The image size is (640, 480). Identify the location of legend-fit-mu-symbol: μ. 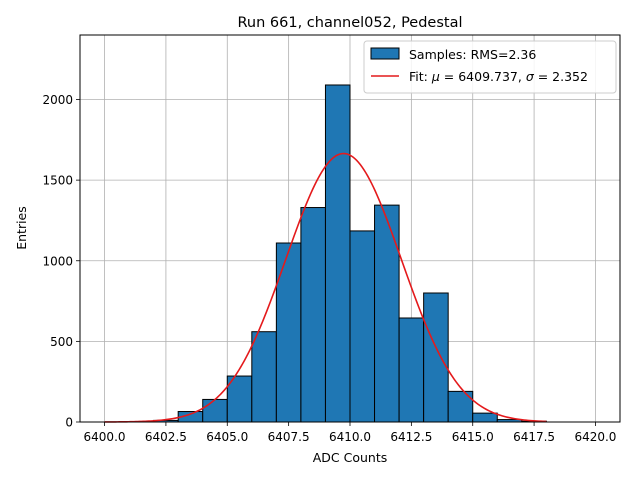
(435, 76).